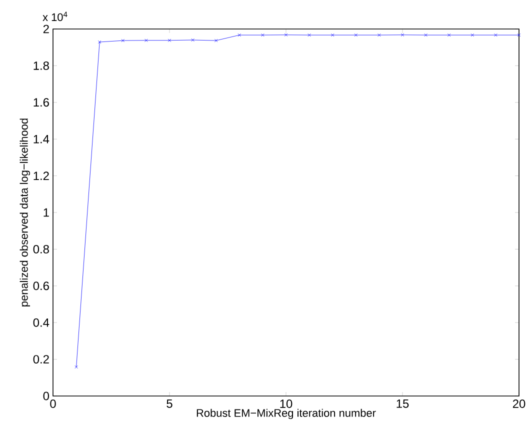  What do you see at coordinates (41, 322) in the screenshot?
I see `y-tick-label: 0.4` at bounding box center [41, 322].